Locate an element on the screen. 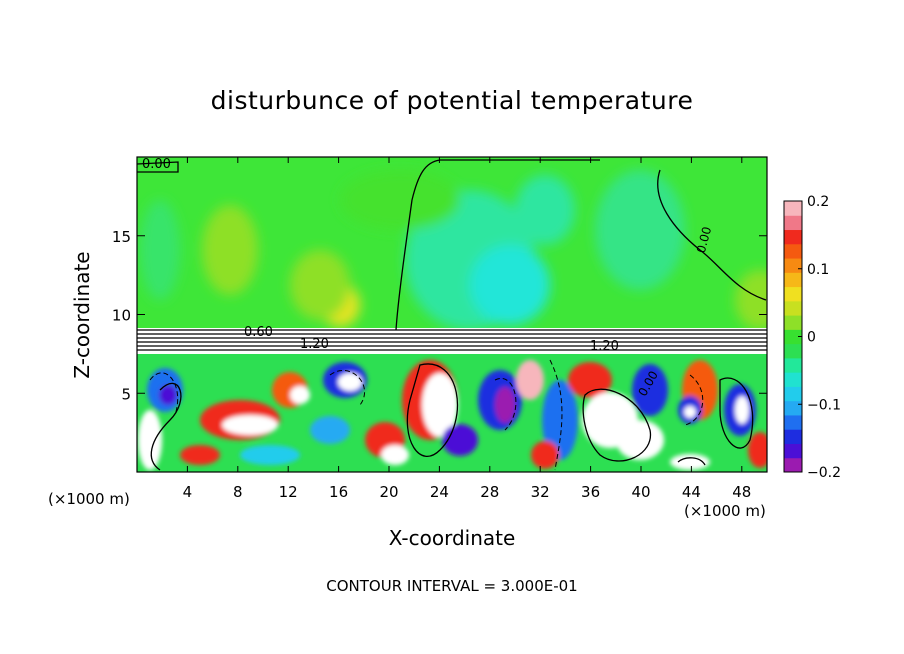  x-tick-label: 32 is located at coordinates (540, 492).